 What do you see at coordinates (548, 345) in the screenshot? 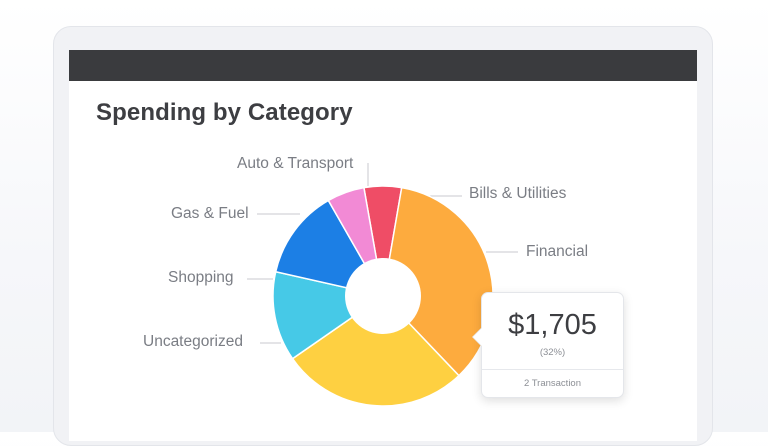
I see `slice-tooltip: $1,705 (32%) 2 Transaction` at bounding box center [548, 345].